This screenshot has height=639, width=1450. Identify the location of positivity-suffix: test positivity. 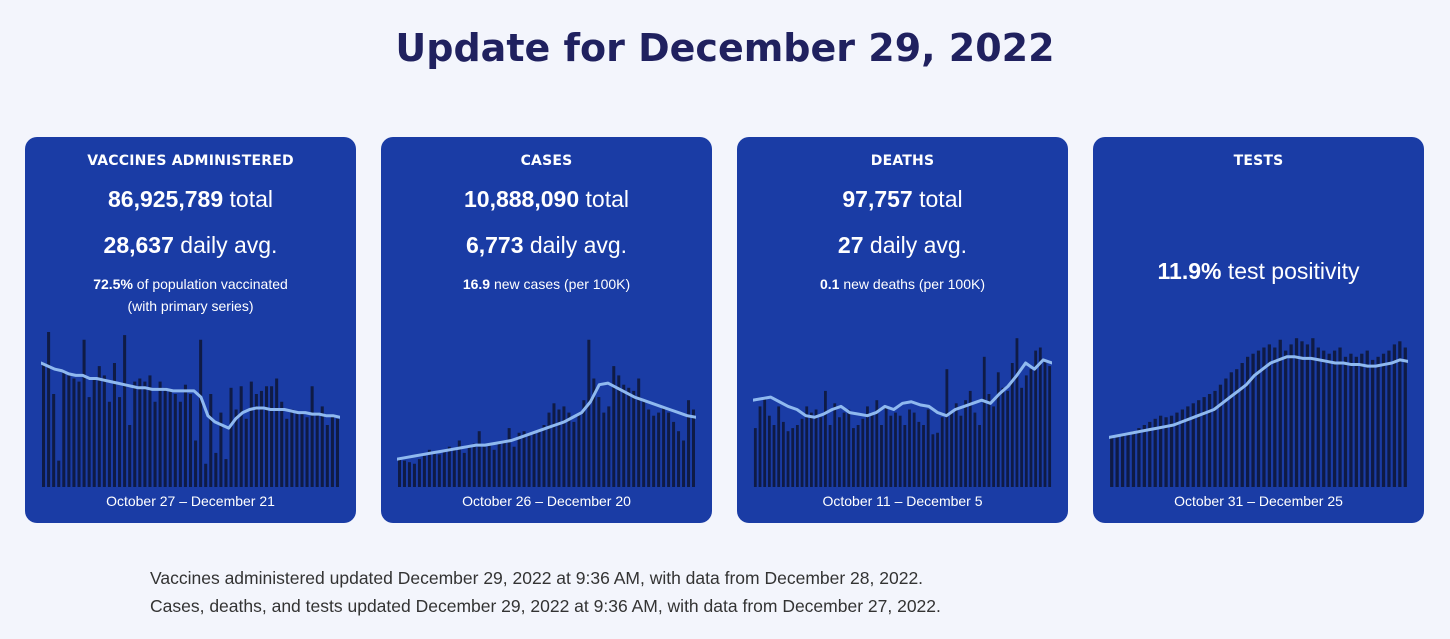
(1290, 271).